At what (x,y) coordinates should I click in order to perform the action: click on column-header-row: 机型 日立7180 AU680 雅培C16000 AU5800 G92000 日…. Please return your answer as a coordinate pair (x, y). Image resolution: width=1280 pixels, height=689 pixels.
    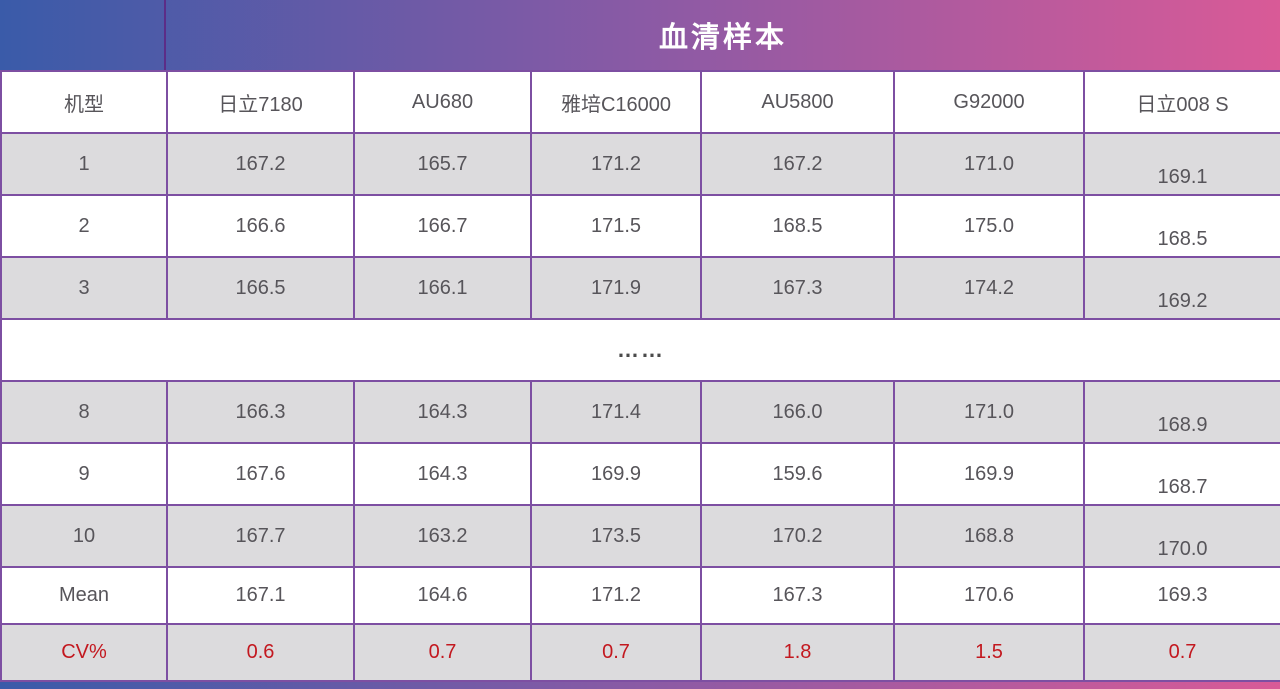
    Looking at the image, I should click on (640, 102).